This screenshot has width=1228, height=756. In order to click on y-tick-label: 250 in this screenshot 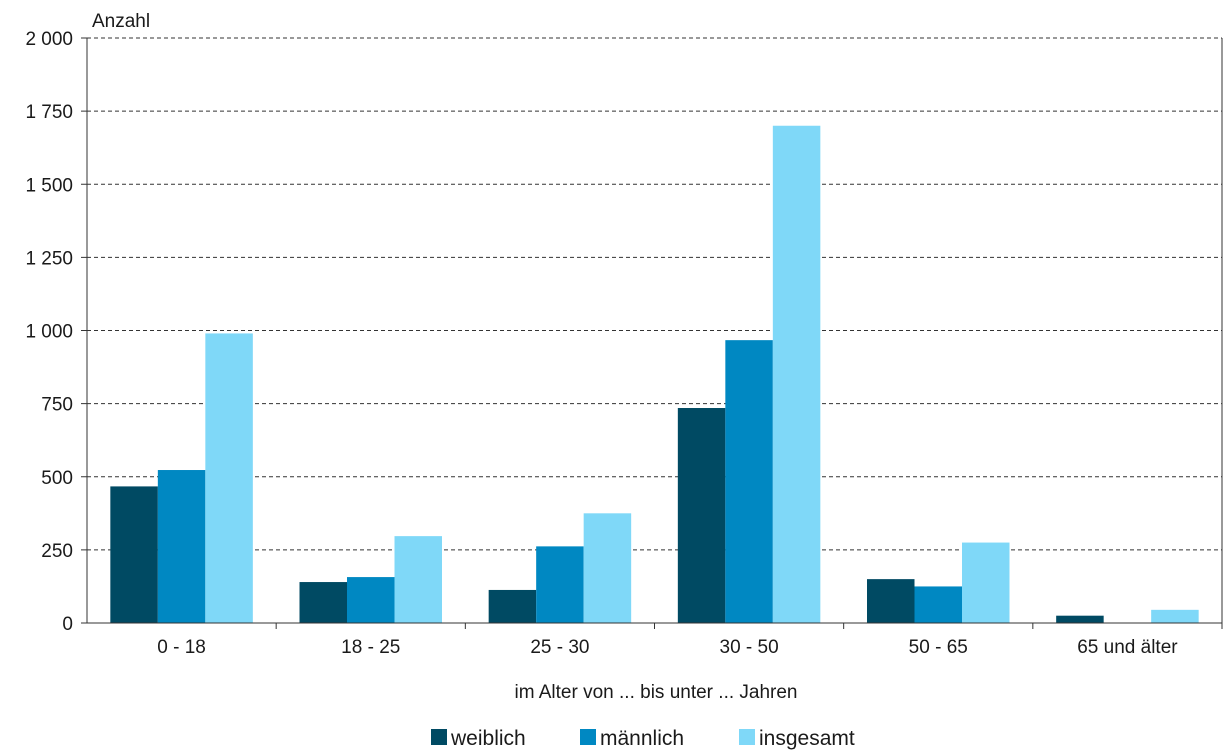, I will do `click(57, 551)`.